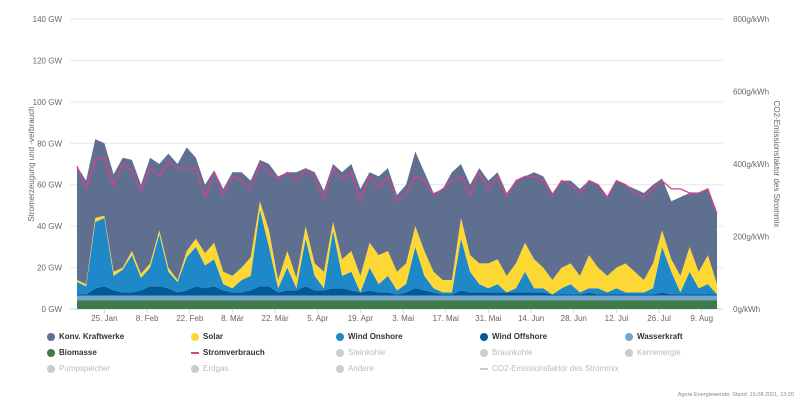 This screenshot has width=800, height=402. What do you see at coordinates (92, 336) in the screenshot?
I see `legend-label: Konv. Kraftwerke` at bounding box center [92, 336].